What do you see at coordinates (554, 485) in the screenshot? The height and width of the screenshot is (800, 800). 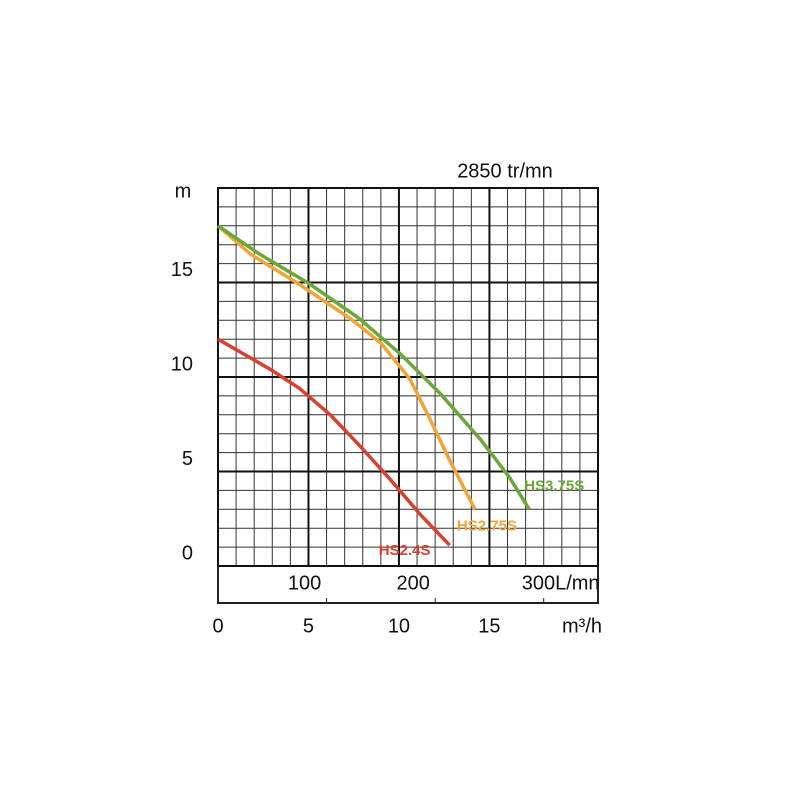 I see `series-label: HS3.75S` at bounding box center [554, 485].